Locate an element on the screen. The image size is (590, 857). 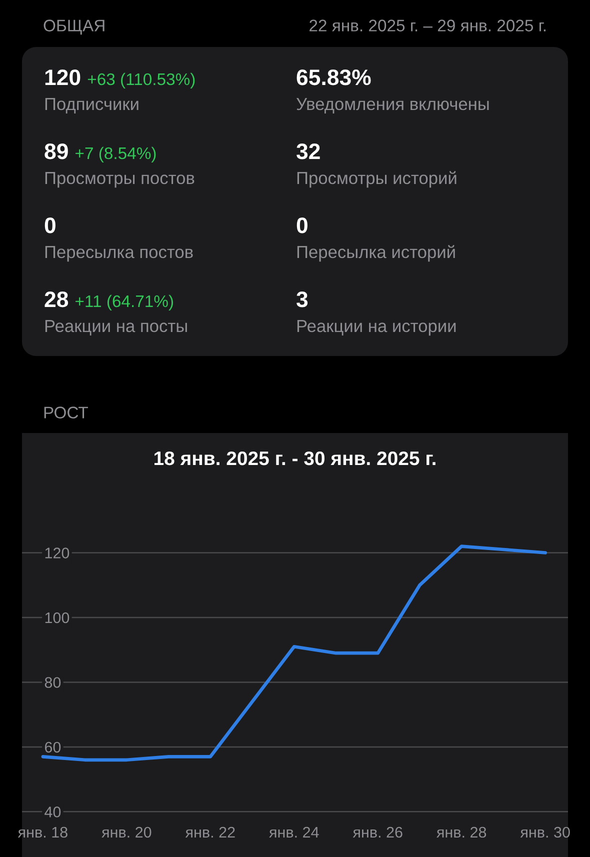
x-tick-label: янв. 26 is located at coordinates (377, 832).